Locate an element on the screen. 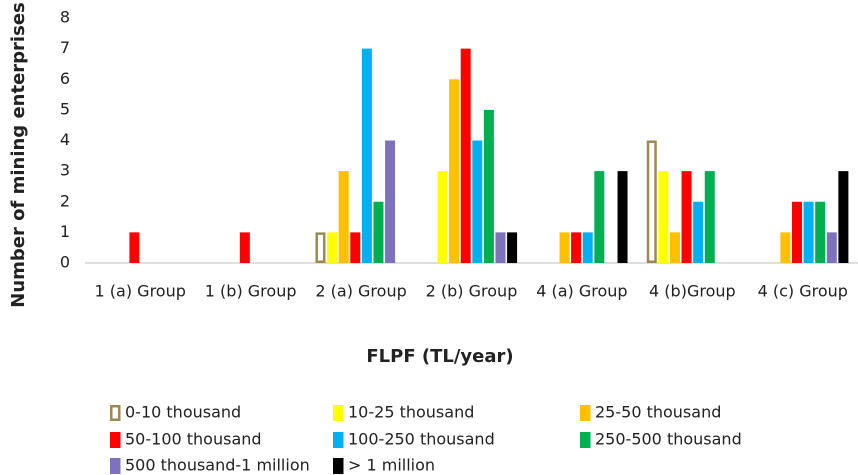 This screenshot has height=475, width=858. y-tick-label: 4 is located at coordinates (65, 139).